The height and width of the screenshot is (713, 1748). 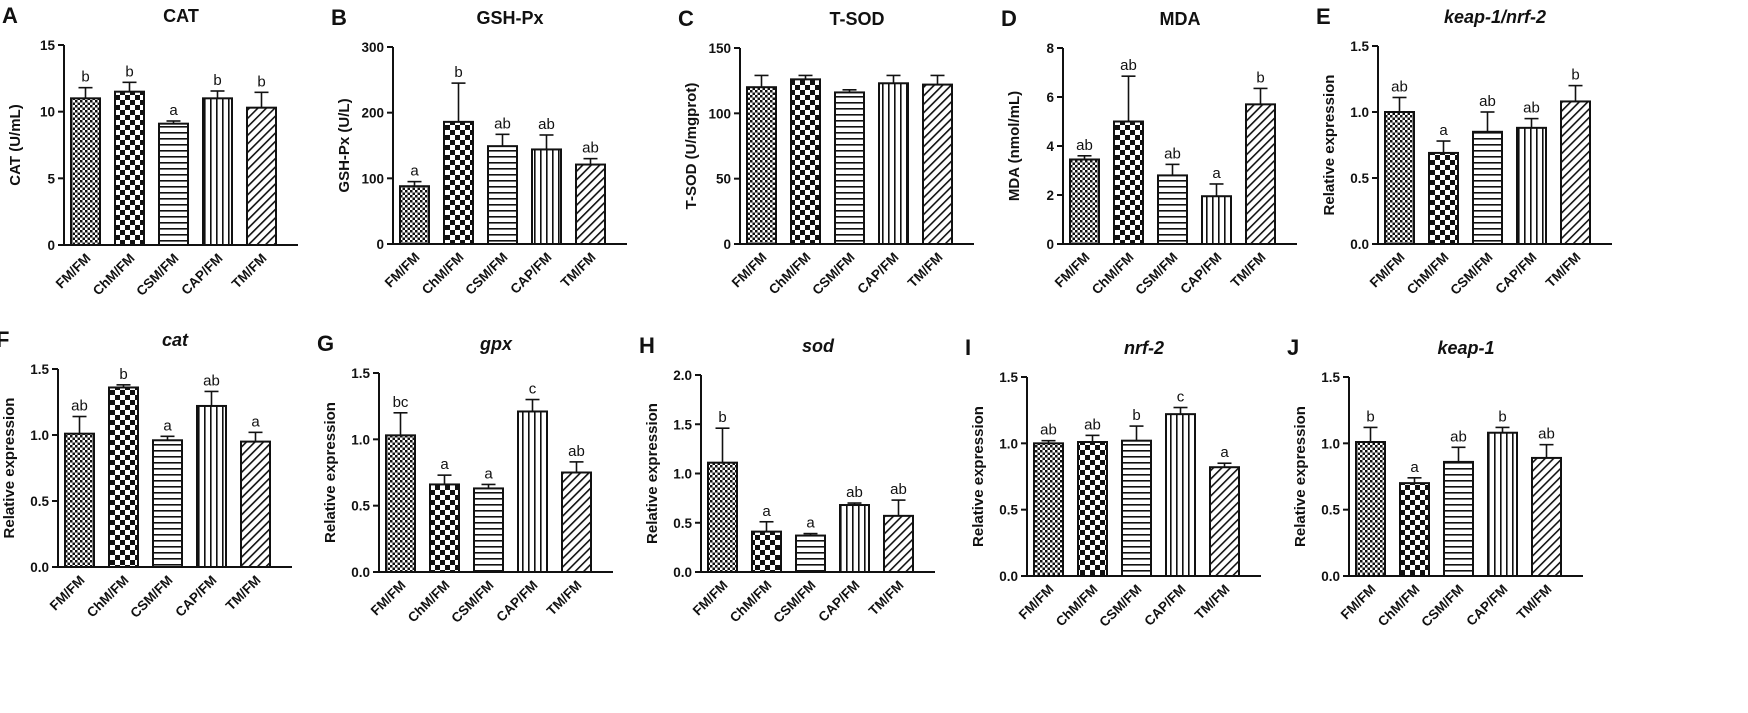 I want to click on y-tick-label: 4, so click(x=1050, y=146).